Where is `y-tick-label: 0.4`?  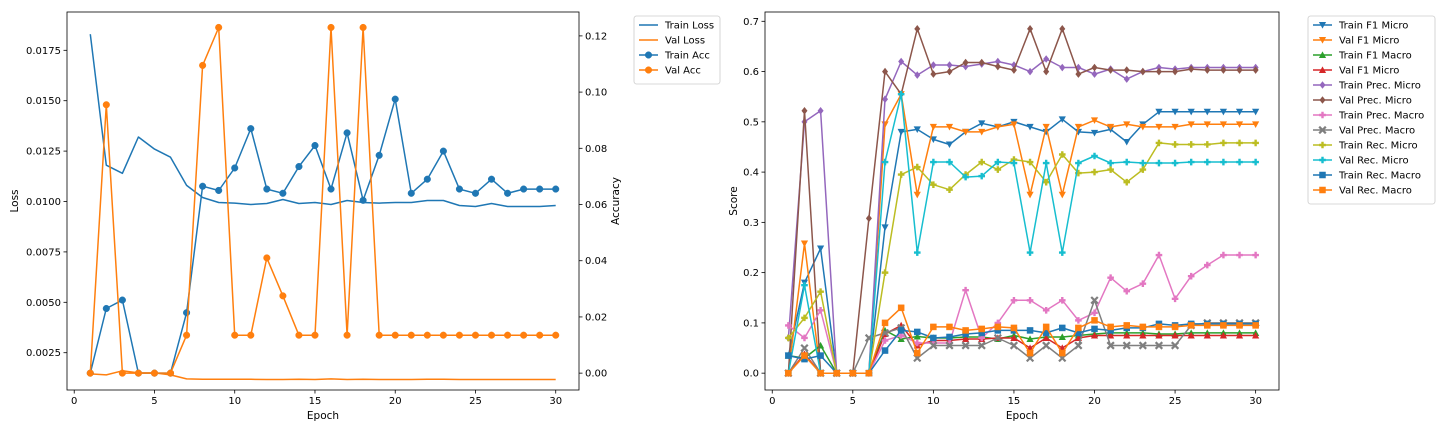
y-tick-label: 0.4 is located at coordinates (751, 173).